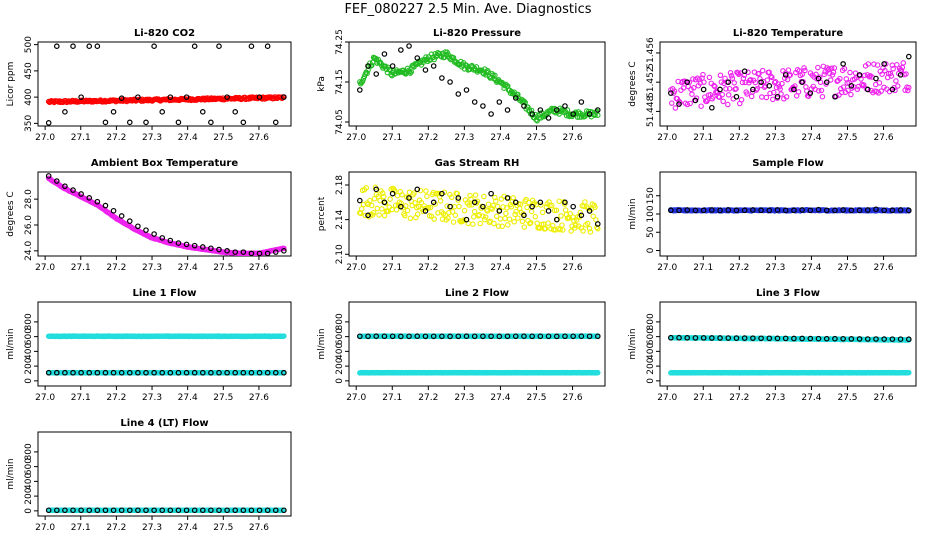 The width and height of the screenshot is (936, 540). Describe the element at coordinates (29, 225) in the screenshot. I see `y-tick-label: 26.0` at that location.